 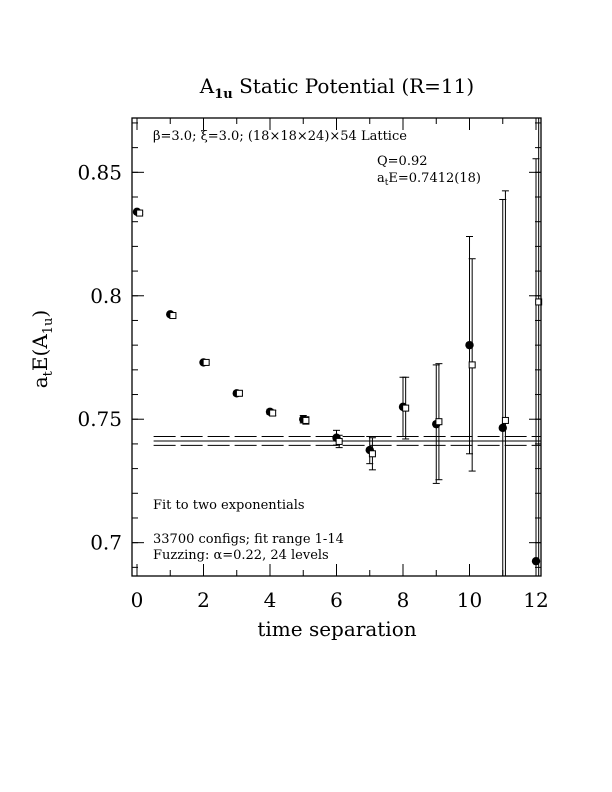 I want to click on chart-title: A1u Static Potential (R=11), so click(x=336, y=88).